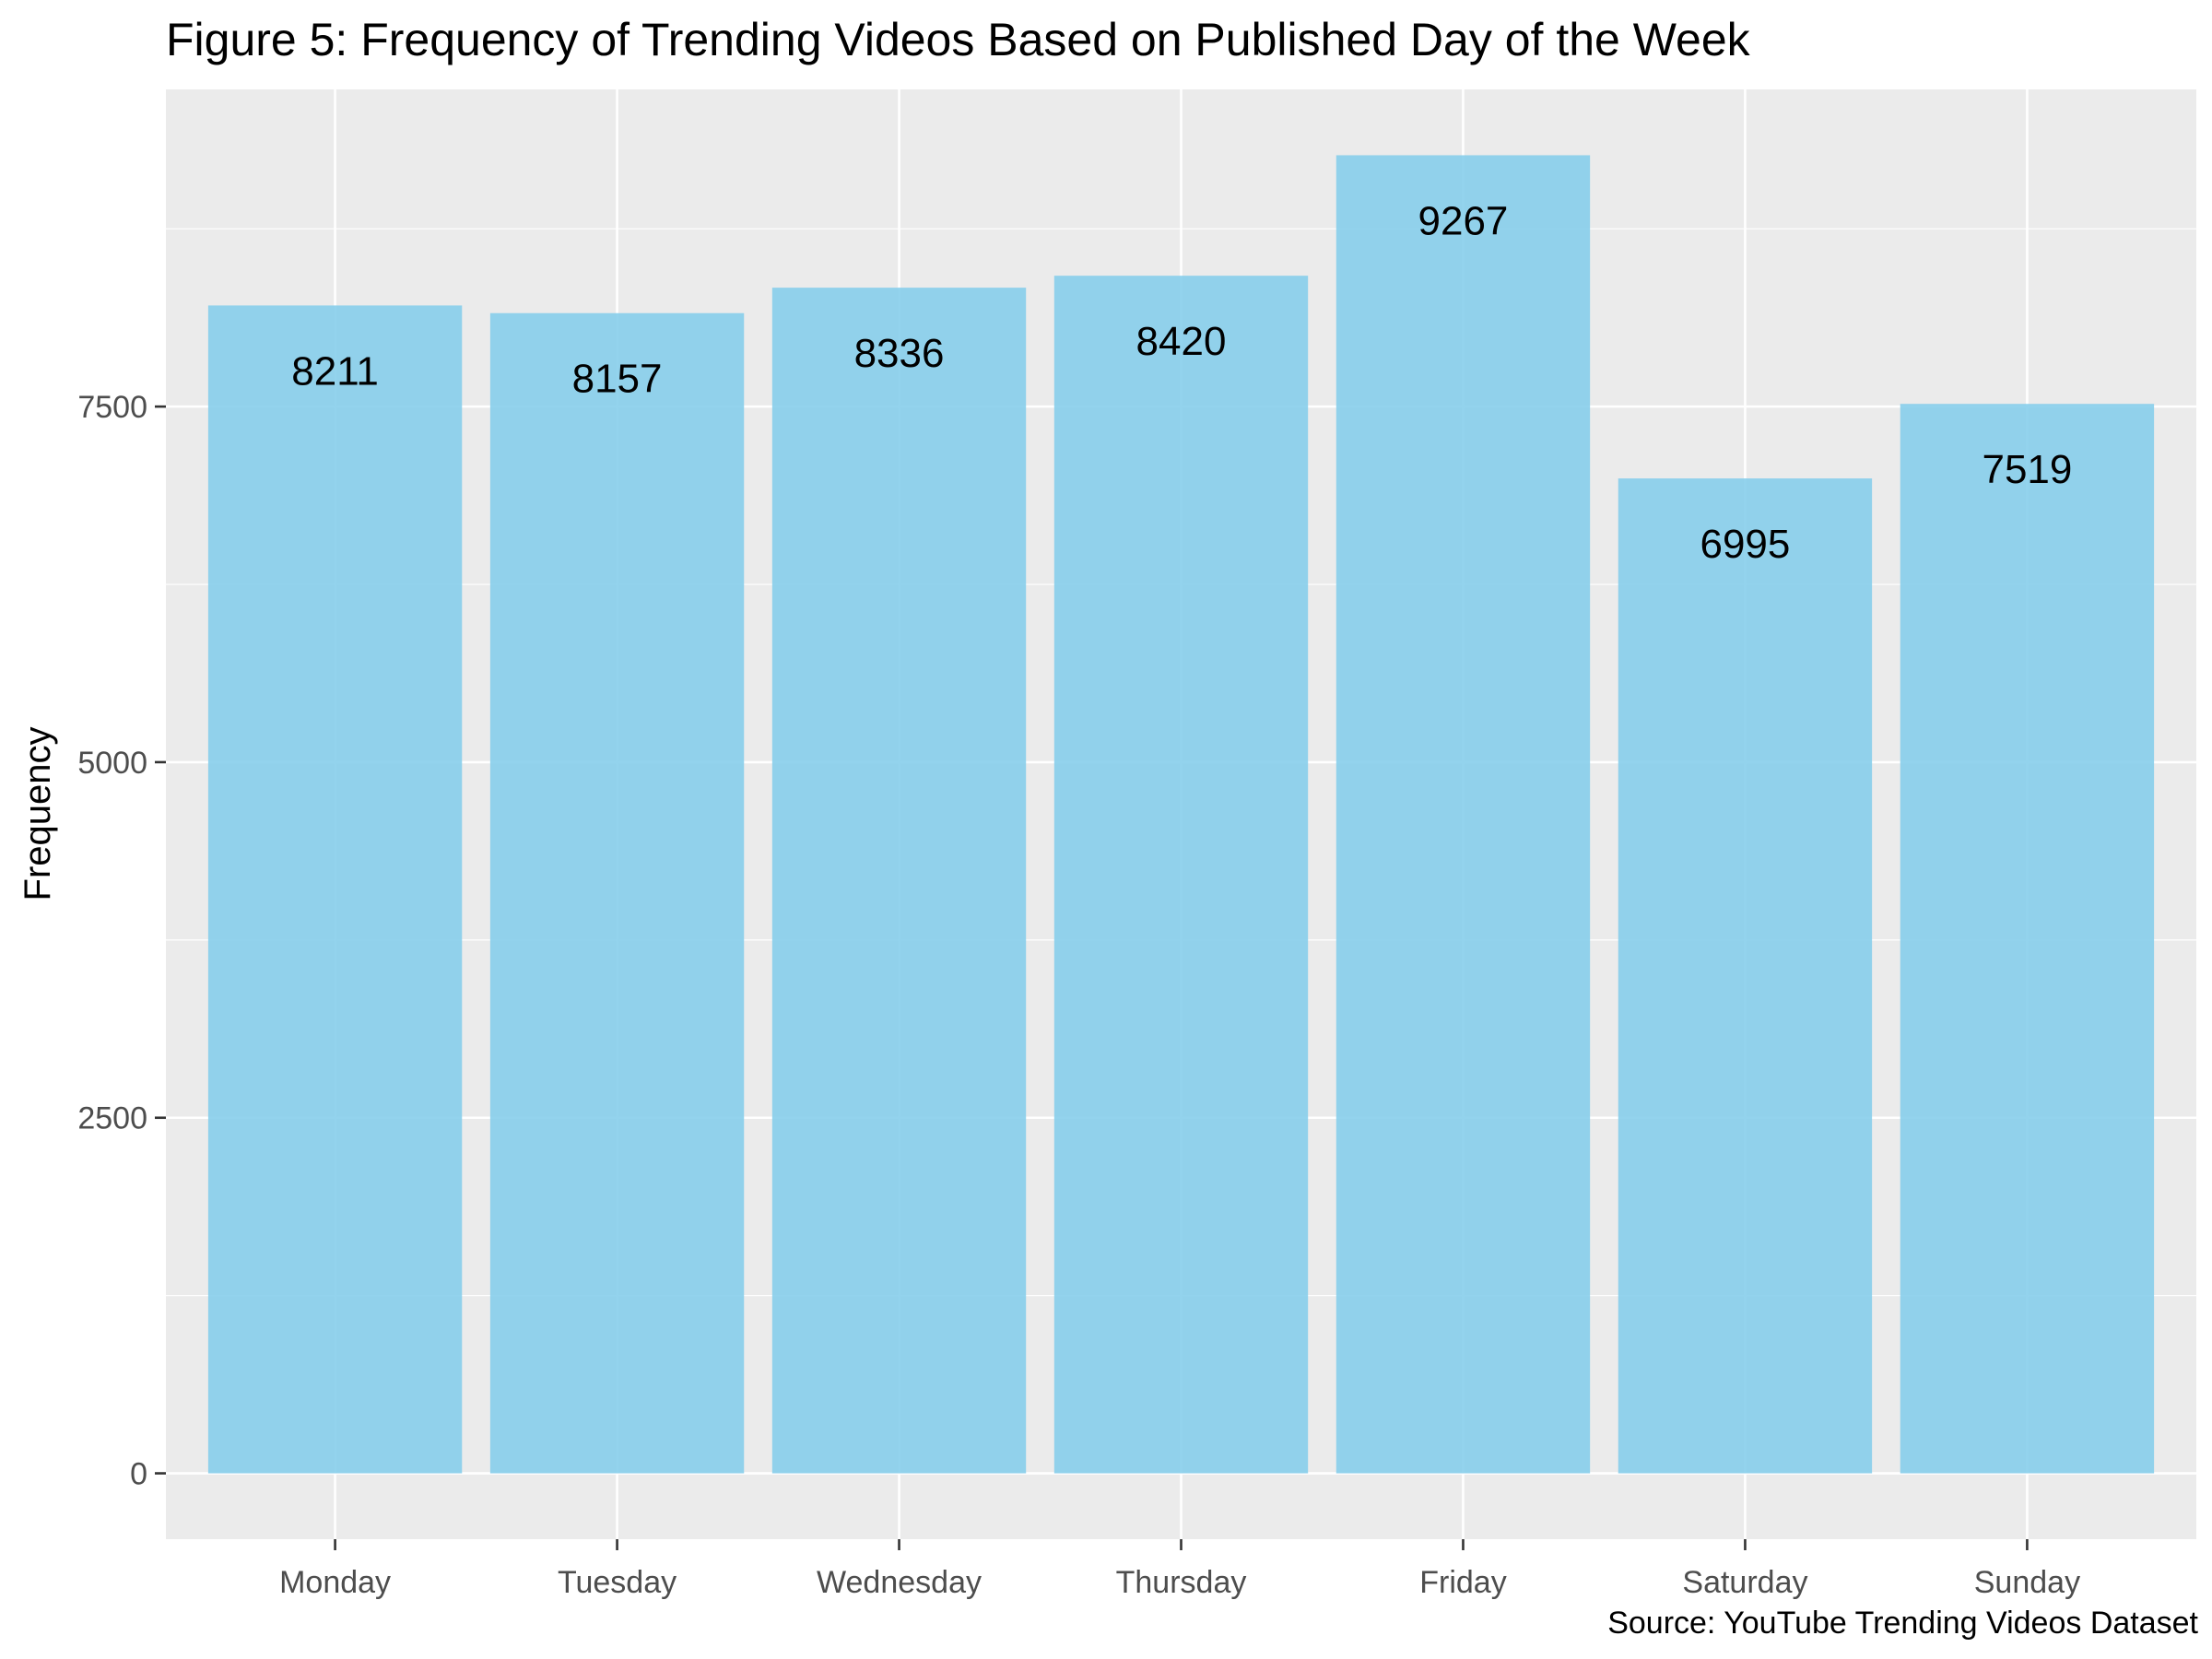 The width and height of the screenshot is (2212, 1659). Describe the element at coordinates (617, 1582) in the screenshot. I see `x-tick-label: Tuesday` at that location.